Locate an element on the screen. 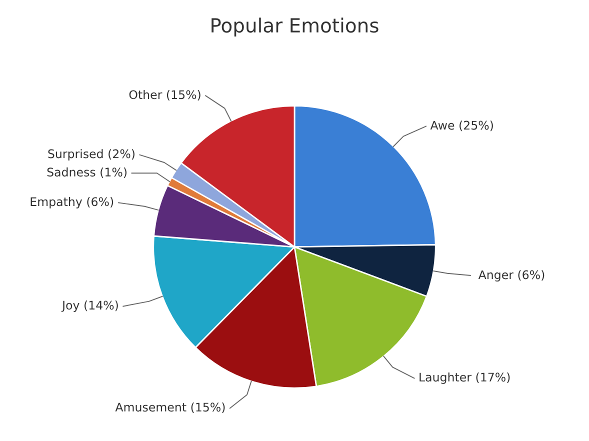 The width and height of the screenshot is (589, 441). slice-label: Empathy (6%) is located at coordinates (72, 202).